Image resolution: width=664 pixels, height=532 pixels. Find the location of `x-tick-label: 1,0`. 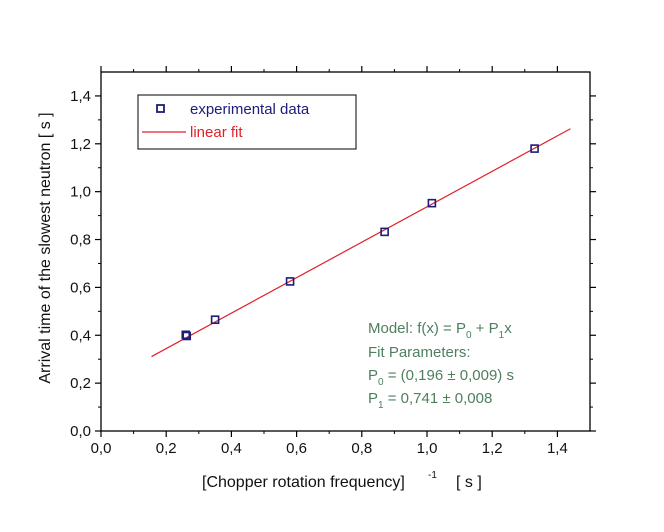

x-tick-label: 1,0 is located at coordinates (427, 448).